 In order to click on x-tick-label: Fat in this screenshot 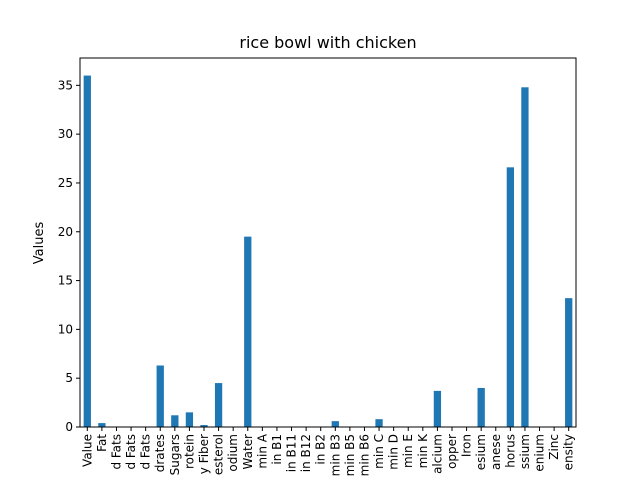, I will do `click(102, 443)`.